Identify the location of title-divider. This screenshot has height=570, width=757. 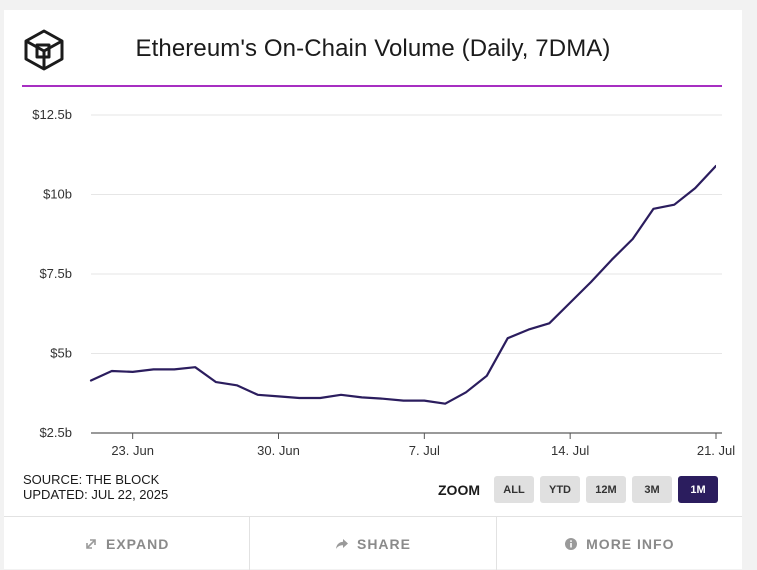
(372, 86).